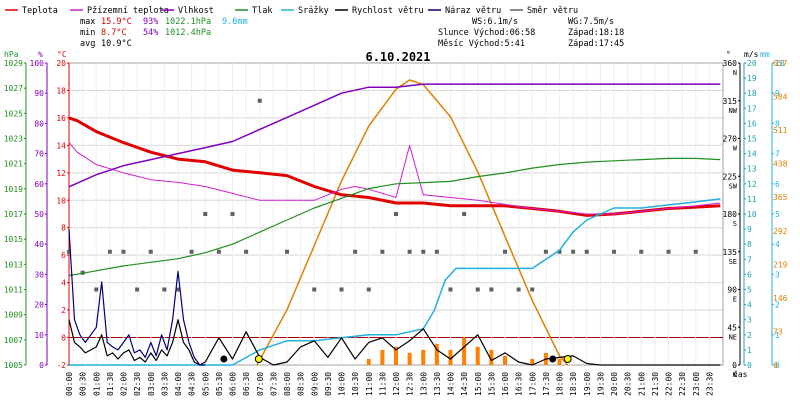 The height and width of the screenshot is (400, 800). Describe the element at coordinates (778, 331) in the screenshot. I see `axis-solar-label: 73` at that location.